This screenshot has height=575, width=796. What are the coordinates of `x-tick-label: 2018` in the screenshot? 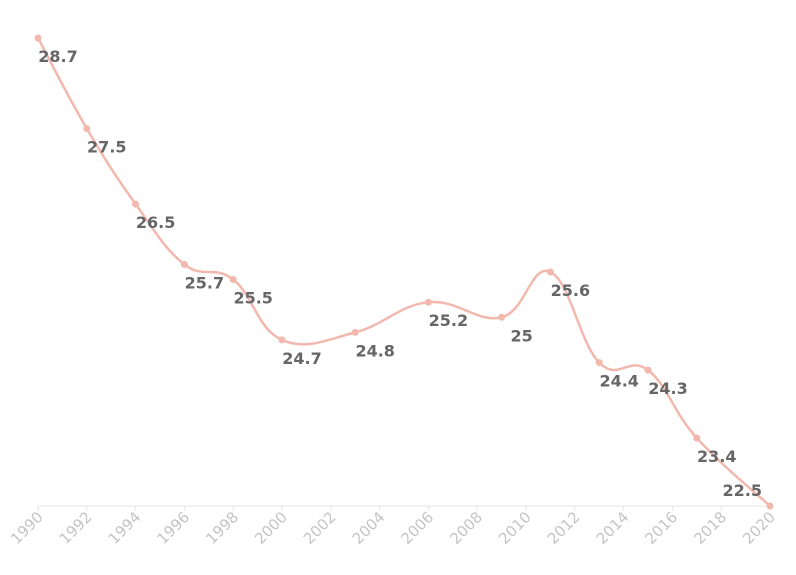 It's located at (710, 528).